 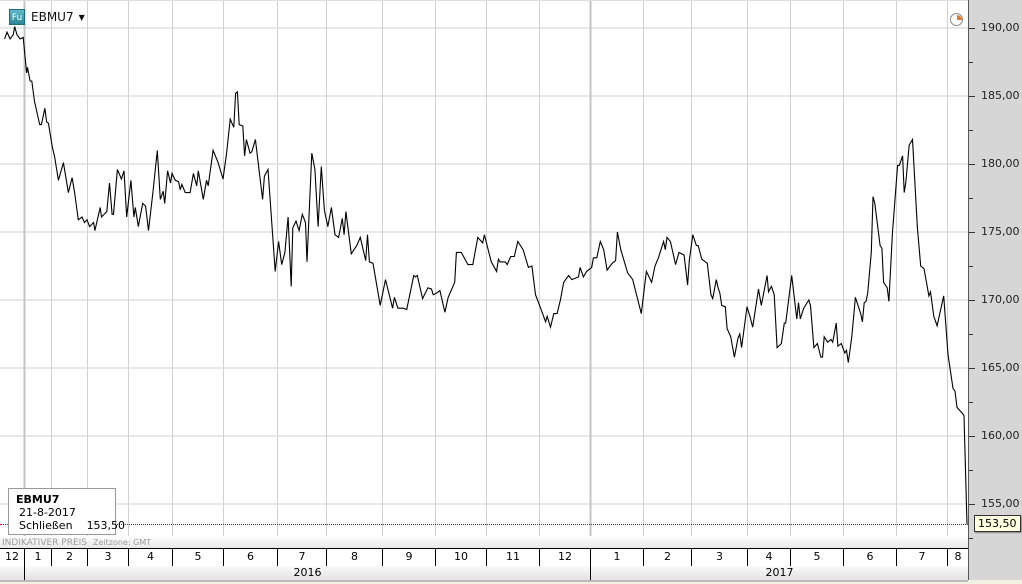 I want to click on indicative-price-label: INDIKATIVER PREIS, so click(x=45, y=543).